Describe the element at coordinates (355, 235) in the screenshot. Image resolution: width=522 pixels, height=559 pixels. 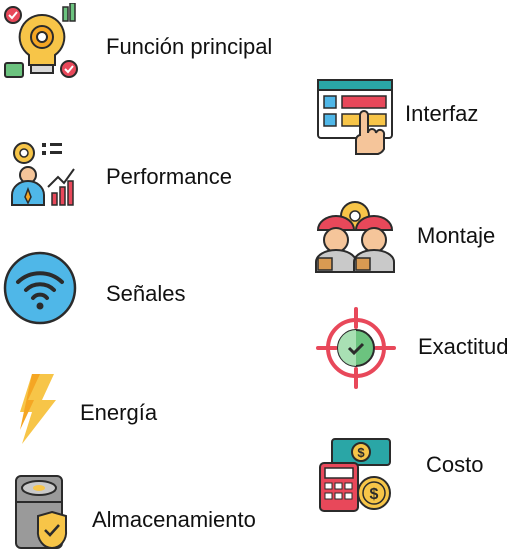
I see `workers-icon` at that location.